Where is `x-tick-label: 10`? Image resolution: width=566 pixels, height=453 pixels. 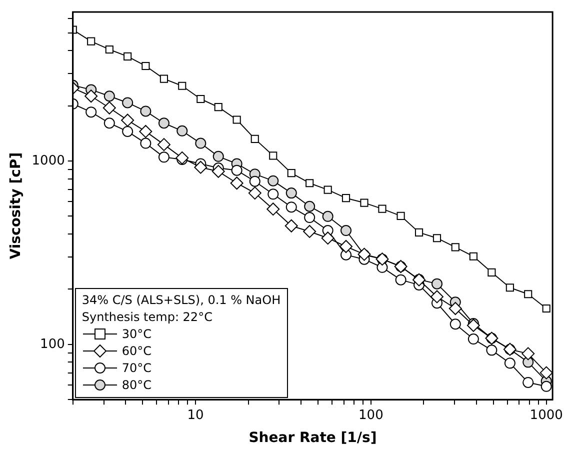 x-tick-label: 10 is located at coordinates (195, 415).